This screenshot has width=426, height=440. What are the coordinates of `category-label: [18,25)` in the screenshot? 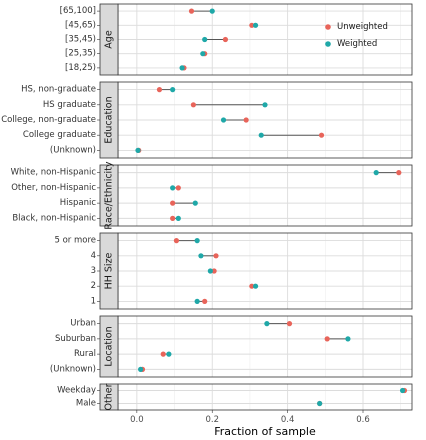 It's located at (80, 68).